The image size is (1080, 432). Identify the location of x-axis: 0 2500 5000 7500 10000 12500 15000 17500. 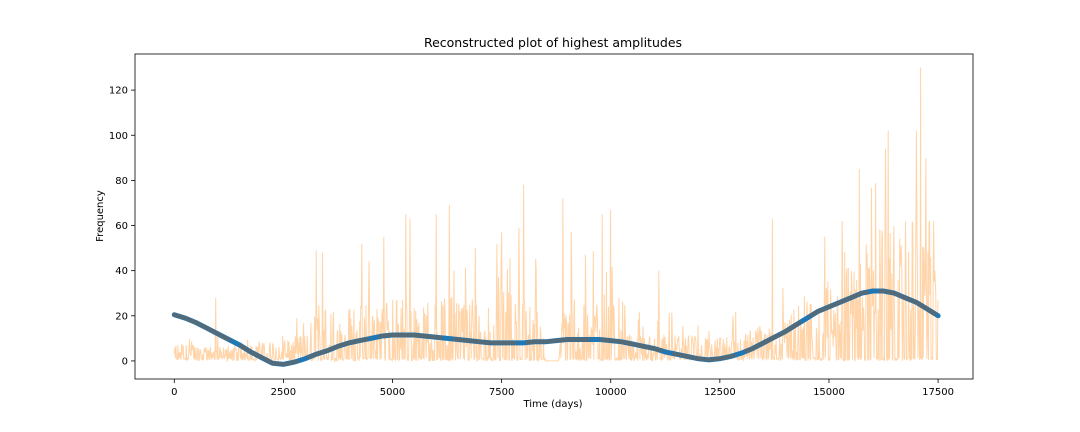
(562, 388).